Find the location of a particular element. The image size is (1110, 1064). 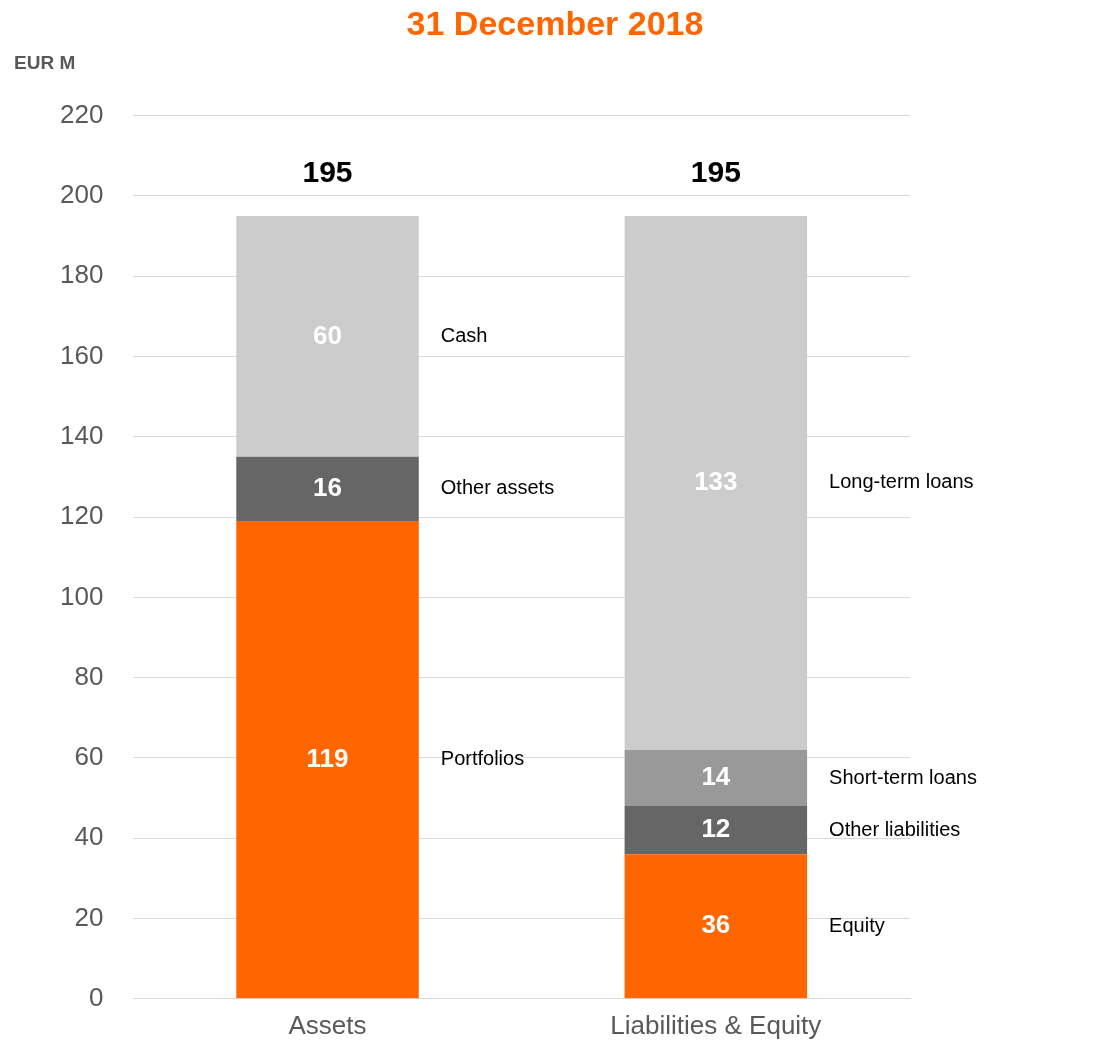

data-label: 14 is located at coordinates (716, 776).